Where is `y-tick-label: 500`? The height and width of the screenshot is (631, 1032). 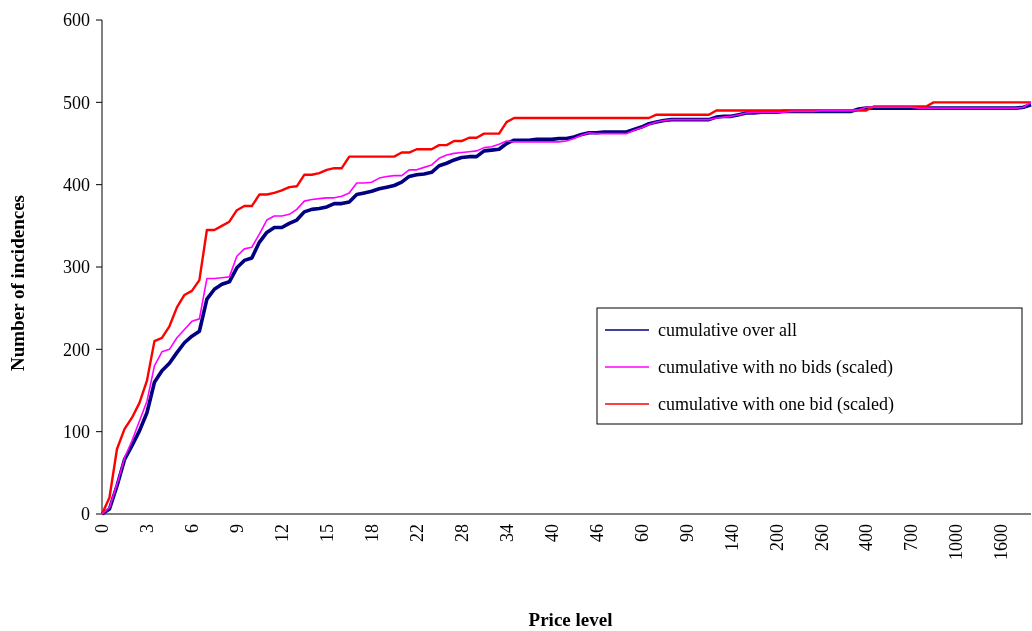
y-tick-label: 500 is located at coordinates (76, 102).